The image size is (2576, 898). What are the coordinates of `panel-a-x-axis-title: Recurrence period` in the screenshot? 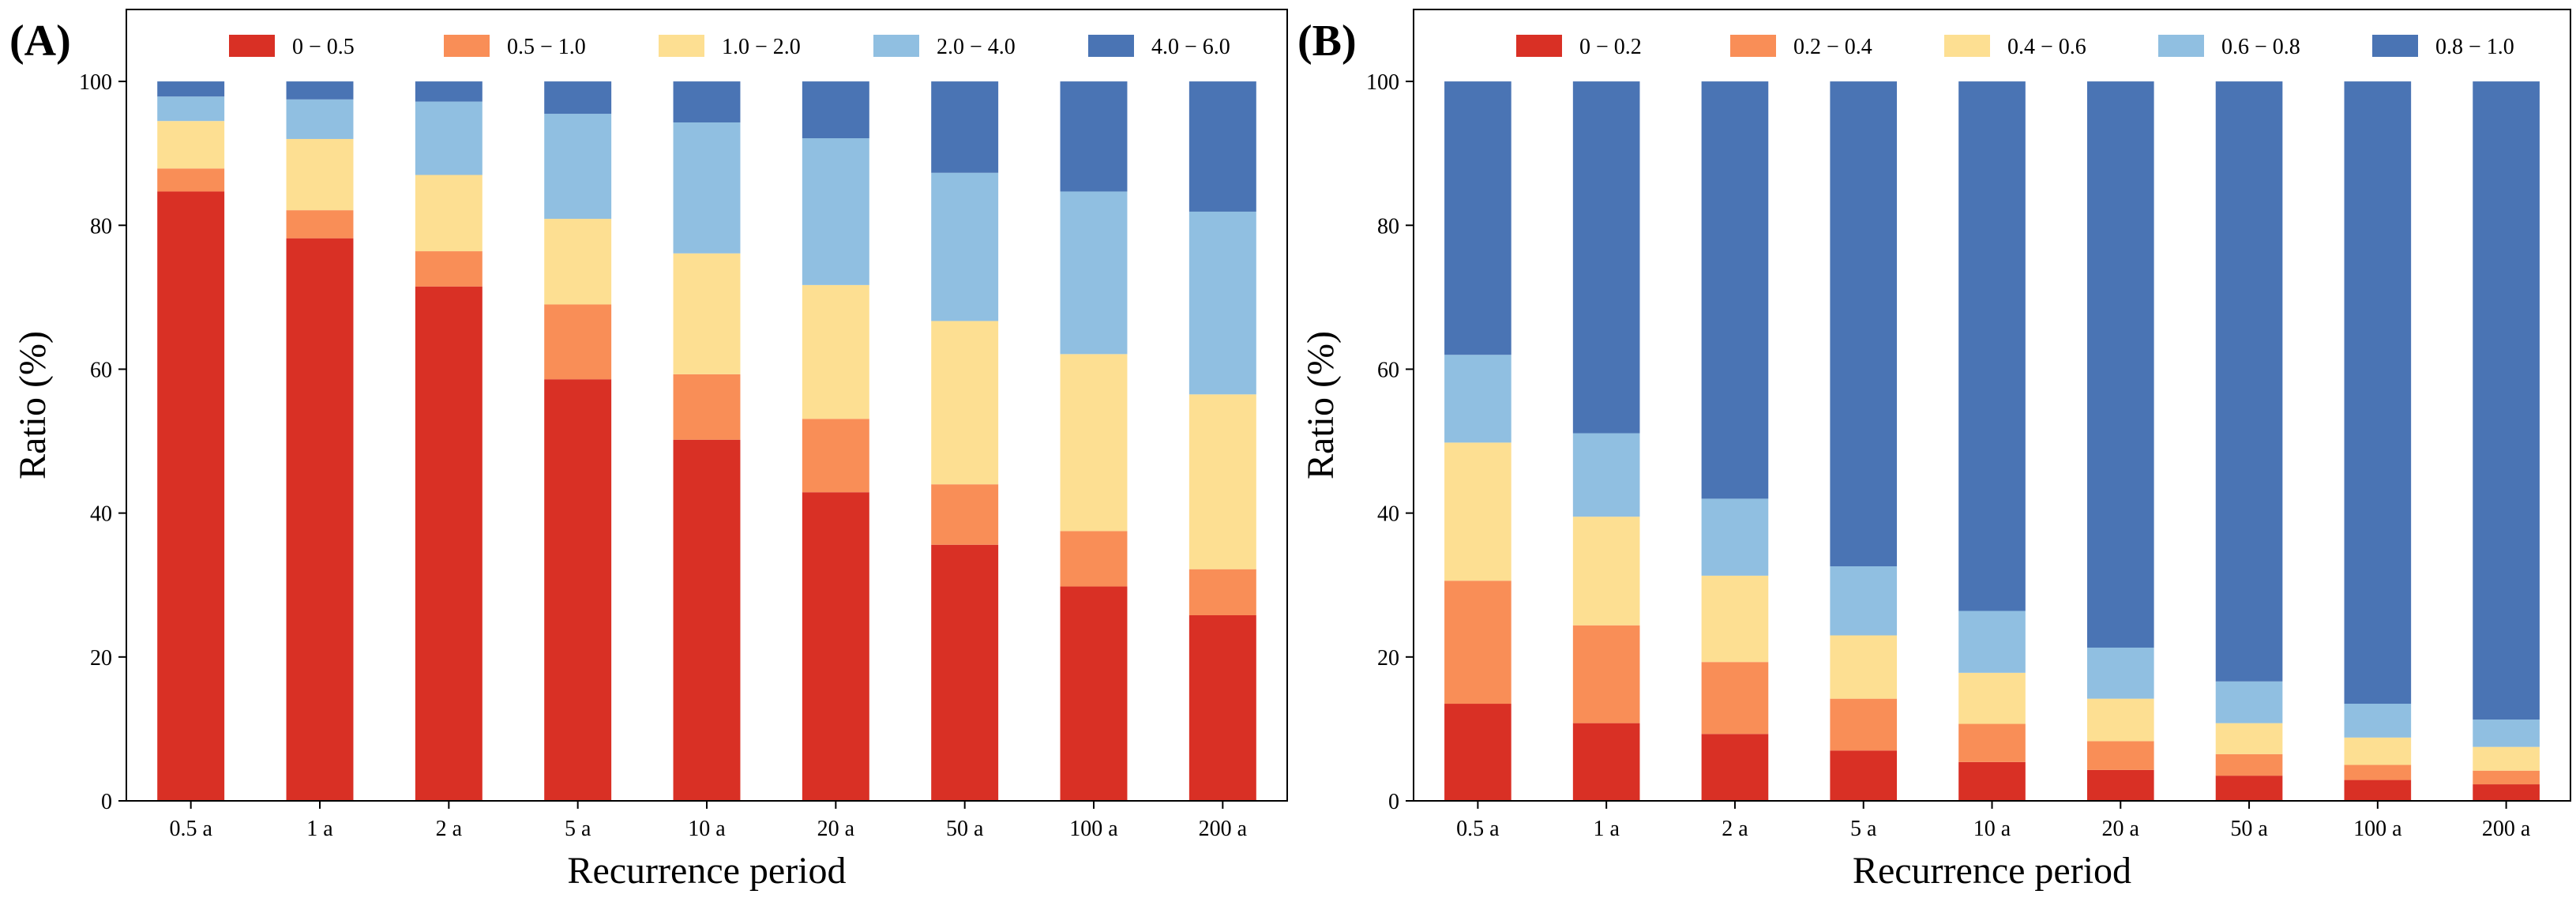 It's located at (706, 871).